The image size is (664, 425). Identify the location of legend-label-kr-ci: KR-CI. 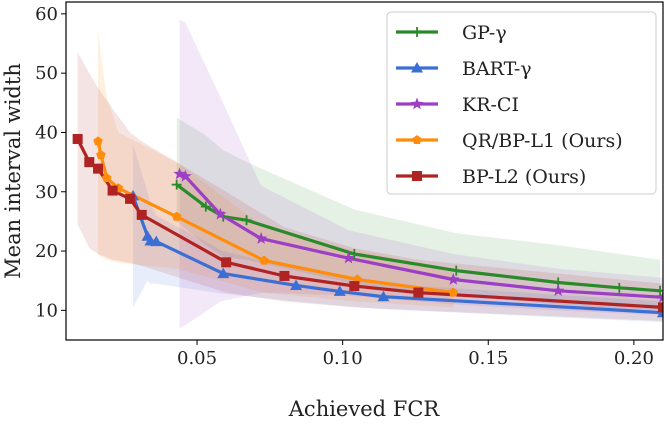
(490, 105).